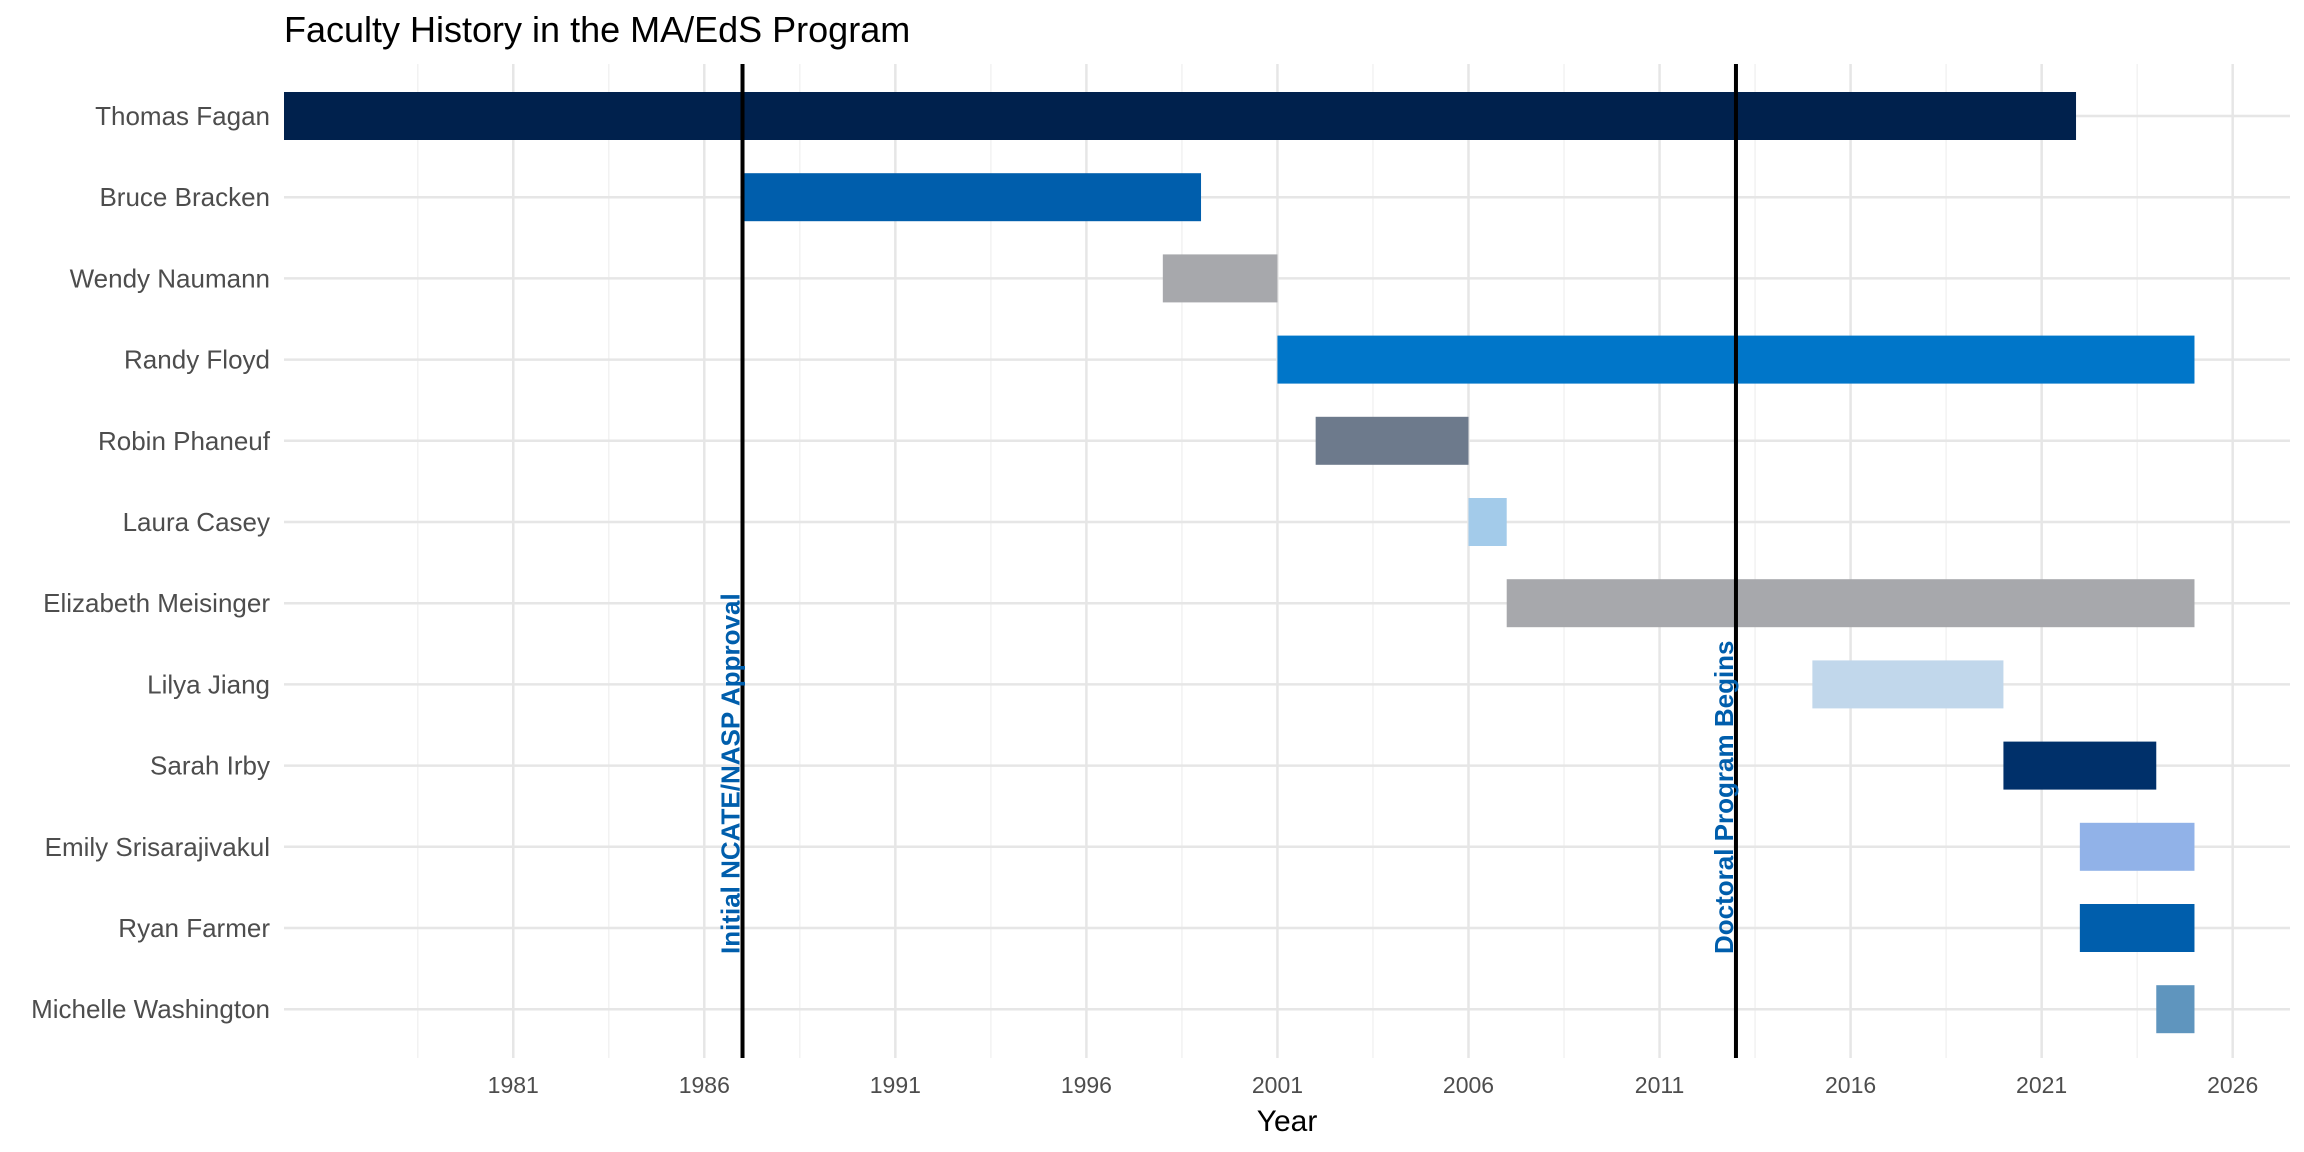 This screenshot has height=1152, width=2304. I want to click on y-axis-label: Elizabeth Meisinger, so click(156, 603).